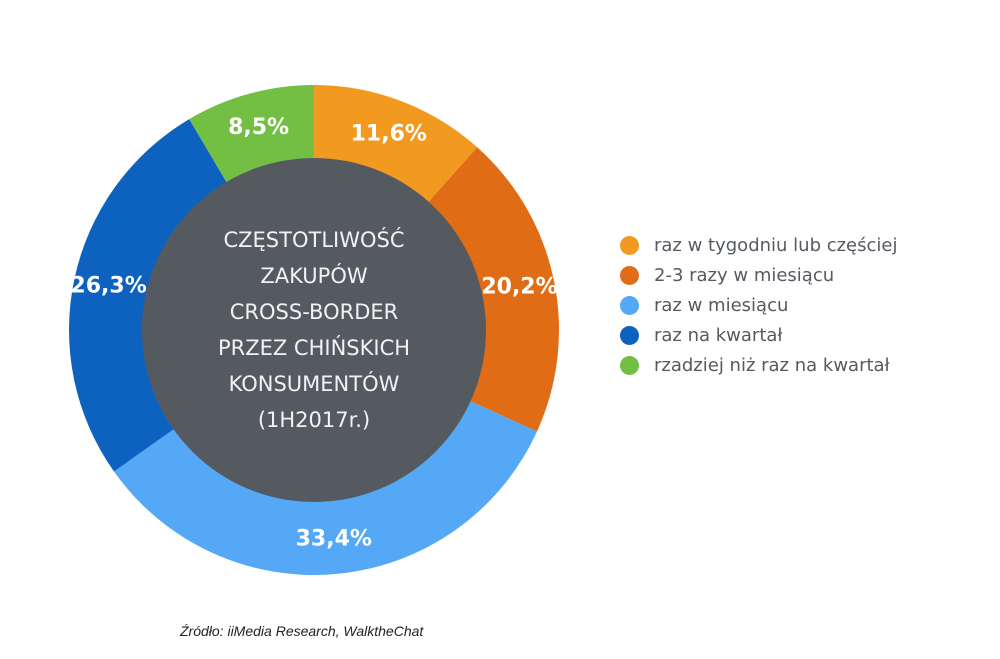  I want to click on slice-value-label: 33,4%, so click(334, 539).